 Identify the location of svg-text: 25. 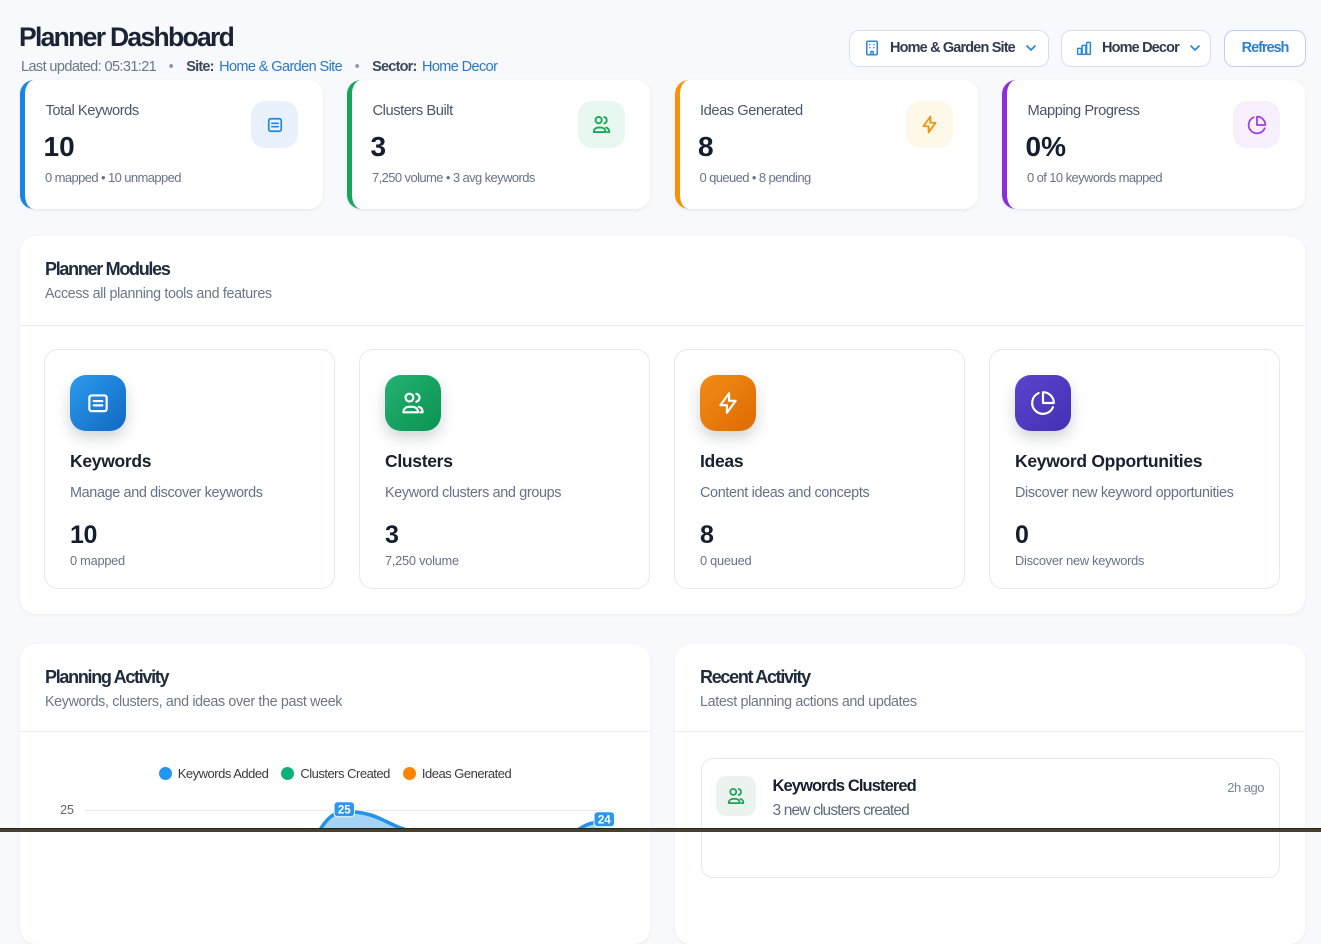
(344, 810).